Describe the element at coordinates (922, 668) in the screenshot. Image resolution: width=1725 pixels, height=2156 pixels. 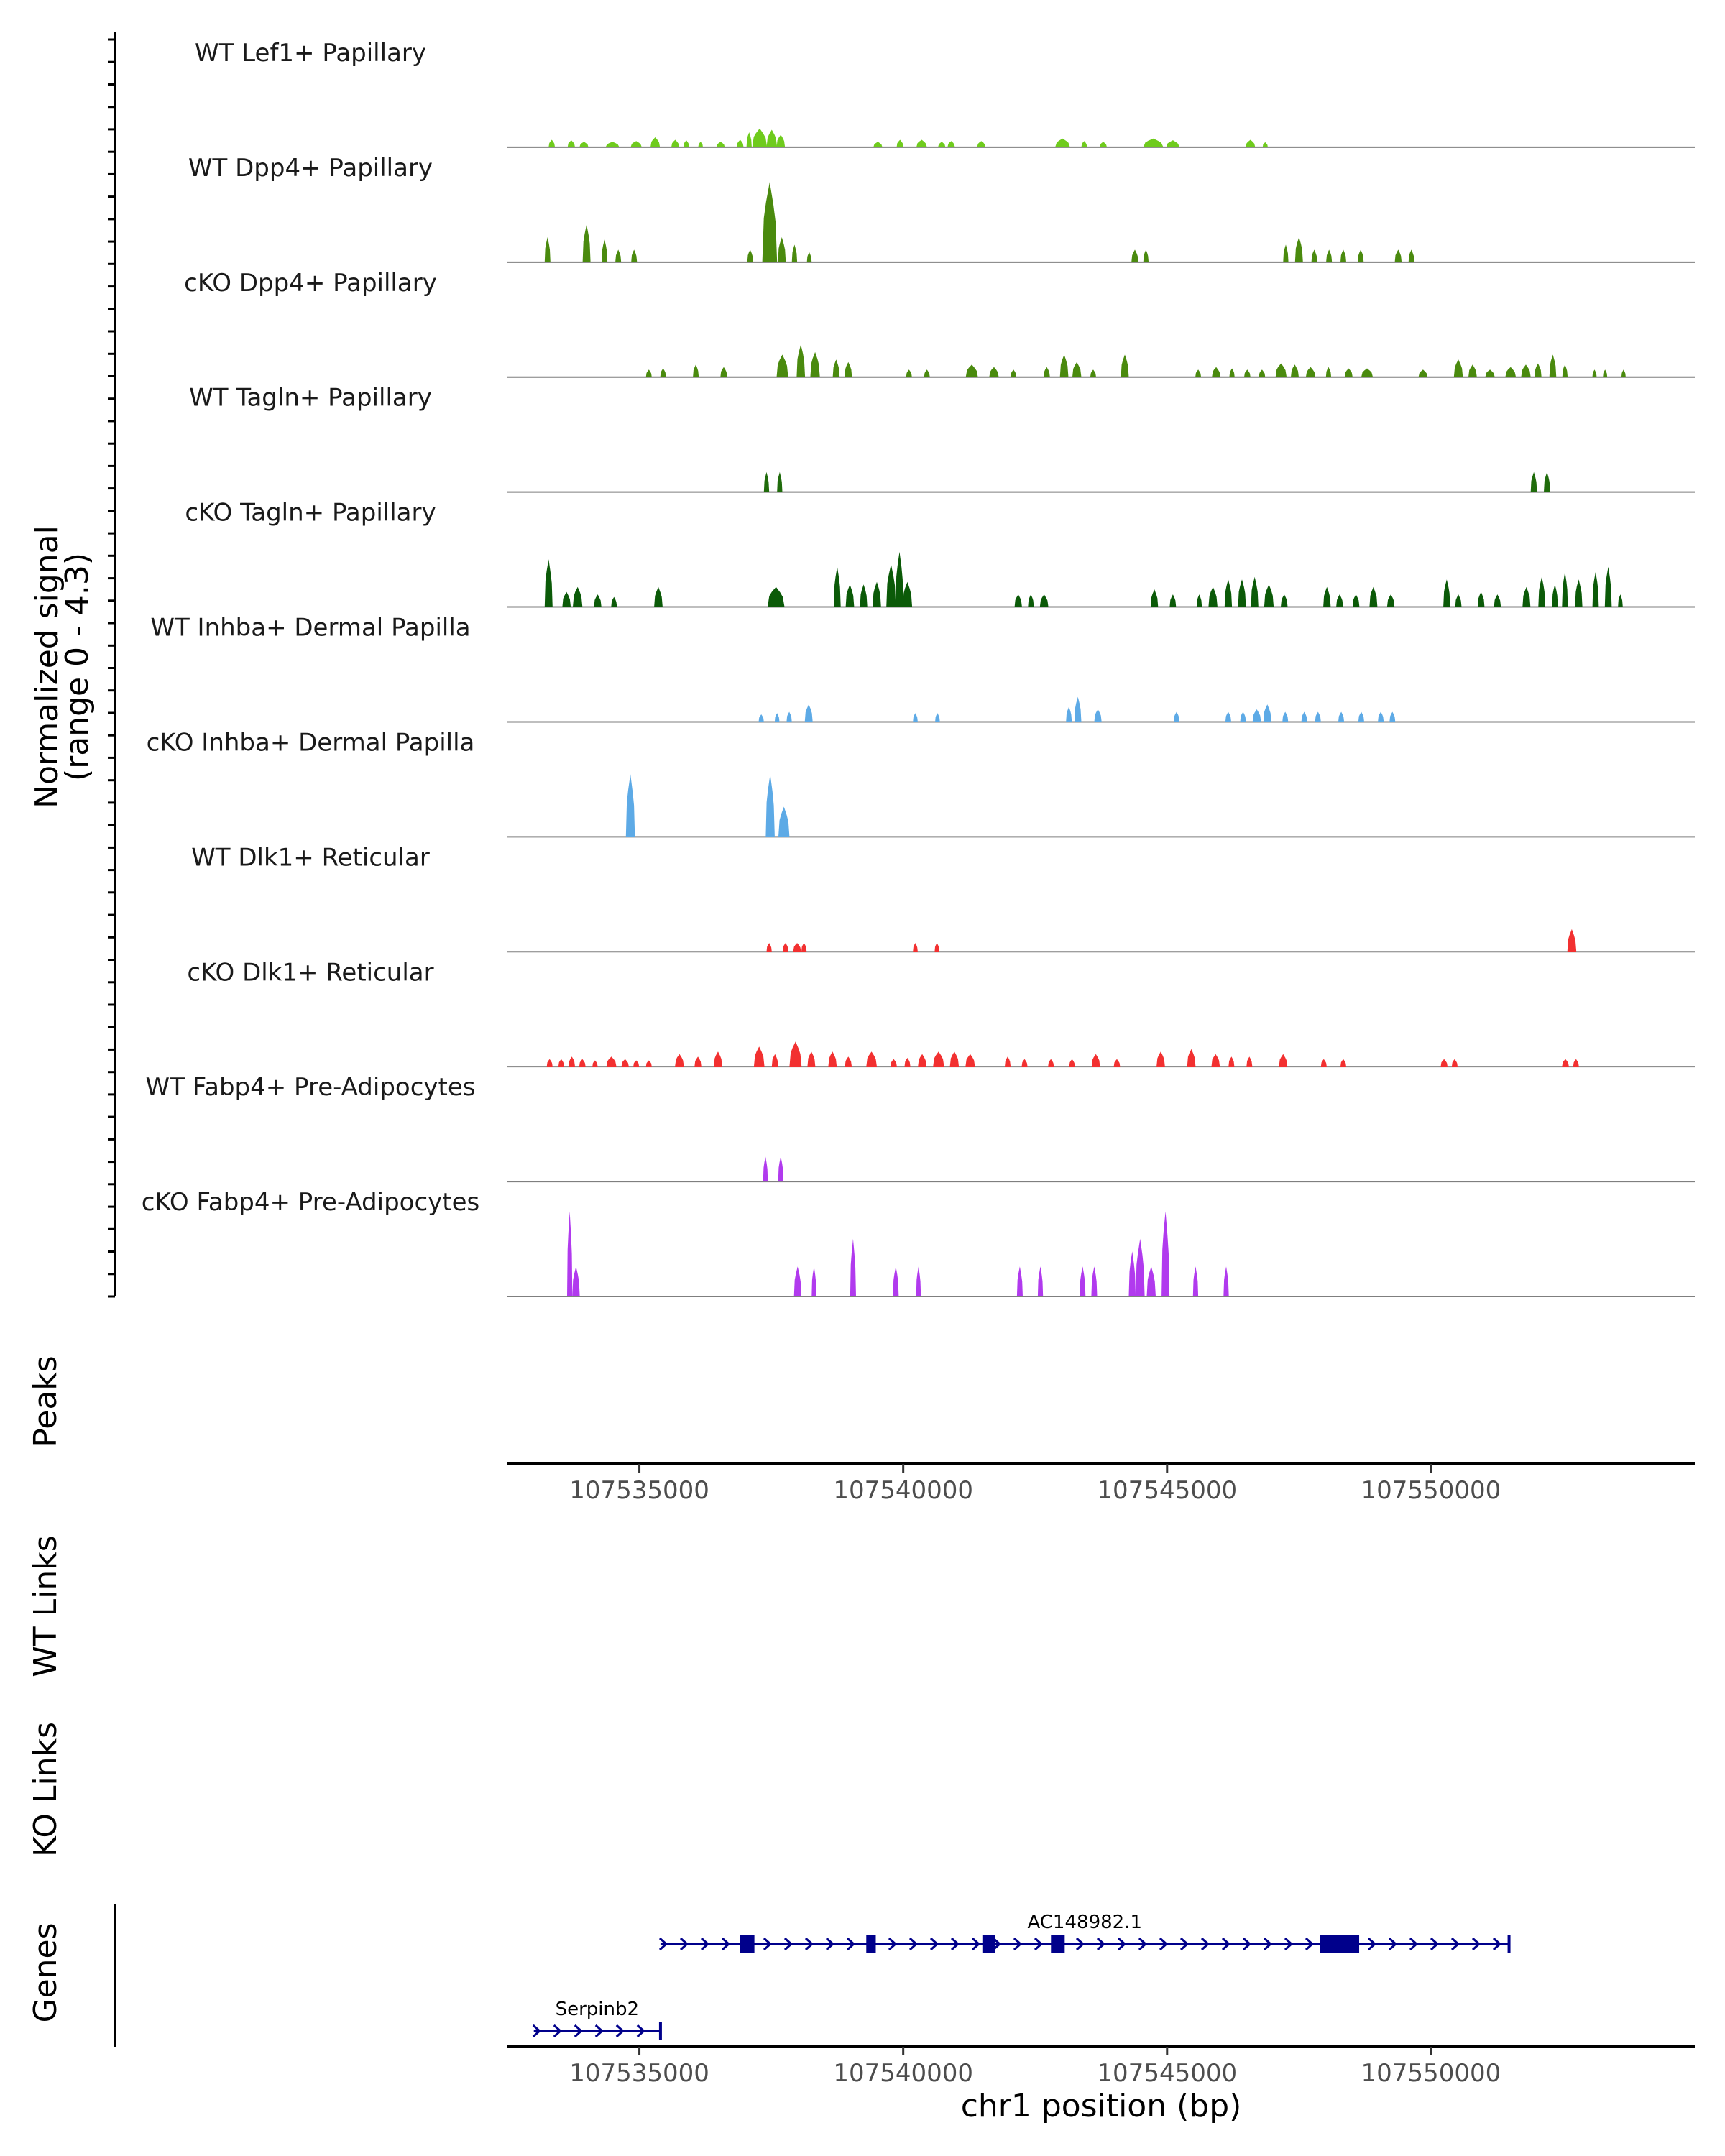
I see `track-5: WT Inhba+ Dermal Papilla` at that location.